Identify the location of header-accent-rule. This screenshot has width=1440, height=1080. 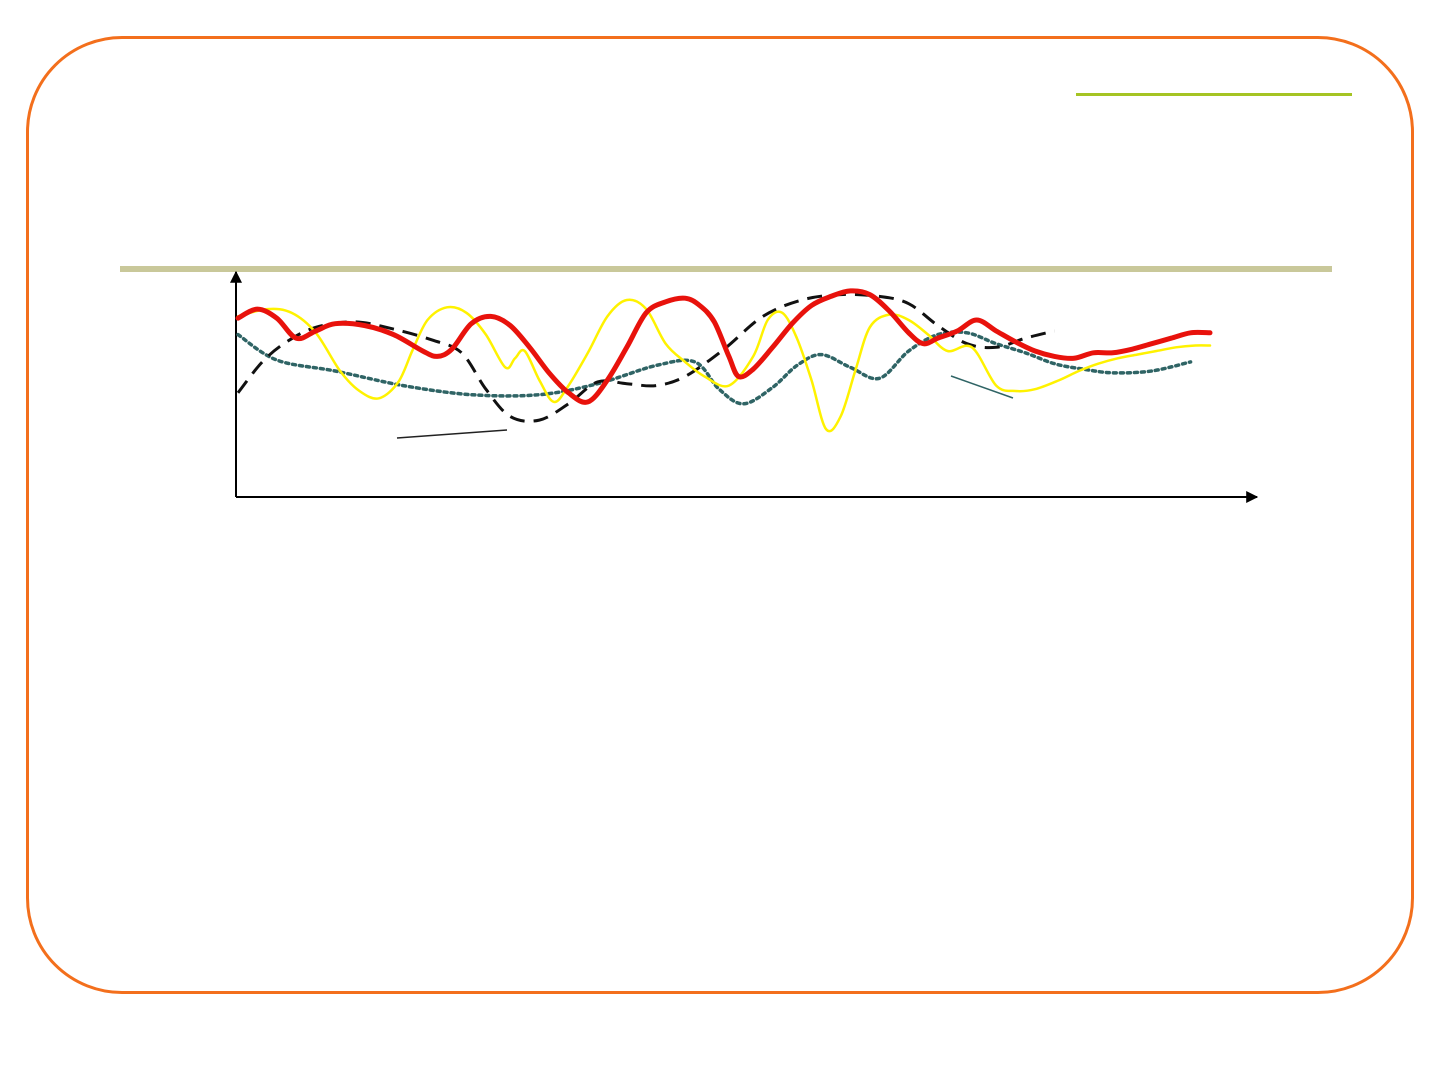
(1214, 94).